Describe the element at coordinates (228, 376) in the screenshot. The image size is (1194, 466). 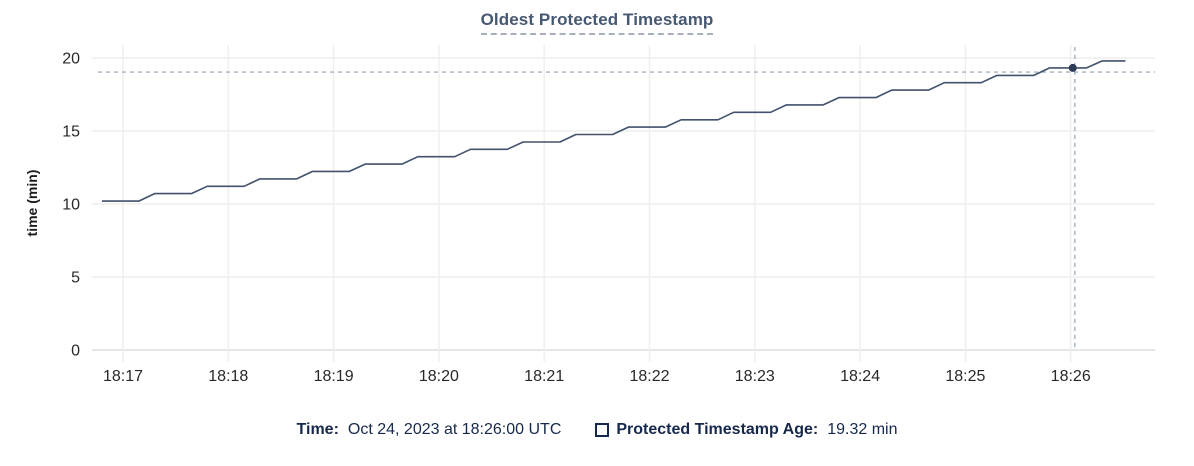
I see `x-tick-label: 18:18` at that location.